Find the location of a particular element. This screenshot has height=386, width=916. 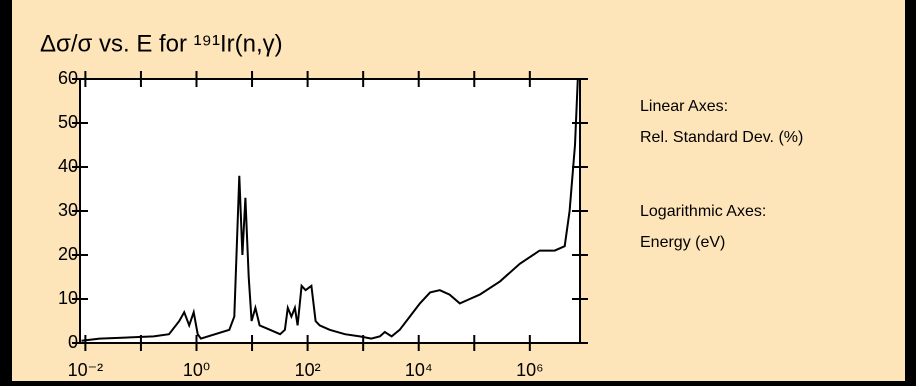

y-tick-label: 10 is located at coordinates (68, 298).